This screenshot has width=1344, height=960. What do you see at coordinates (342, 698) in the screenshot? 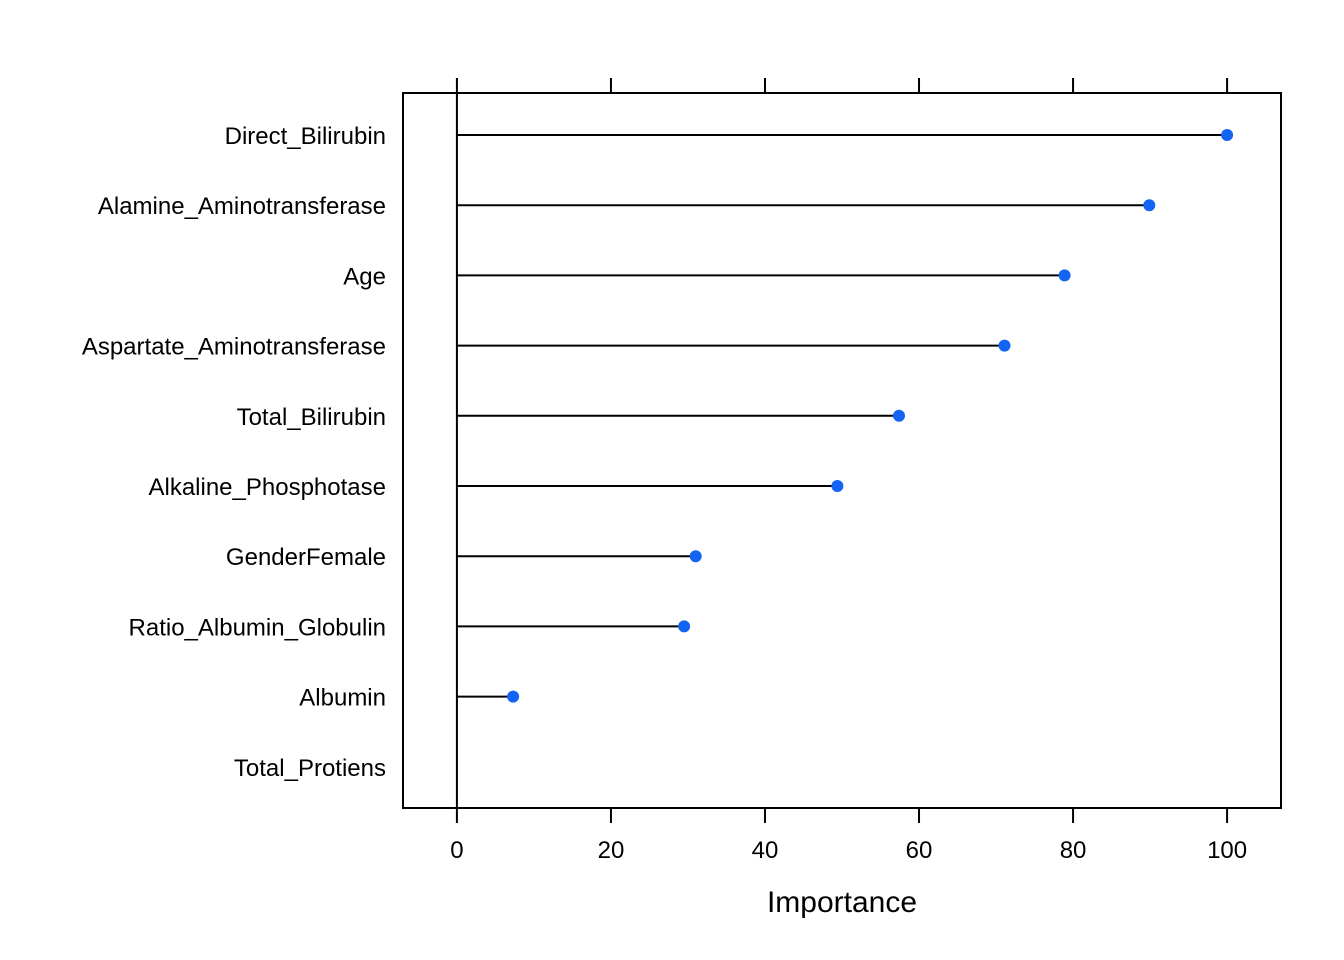
I see `category-label: Albumin` at bounding box center [342, 698].